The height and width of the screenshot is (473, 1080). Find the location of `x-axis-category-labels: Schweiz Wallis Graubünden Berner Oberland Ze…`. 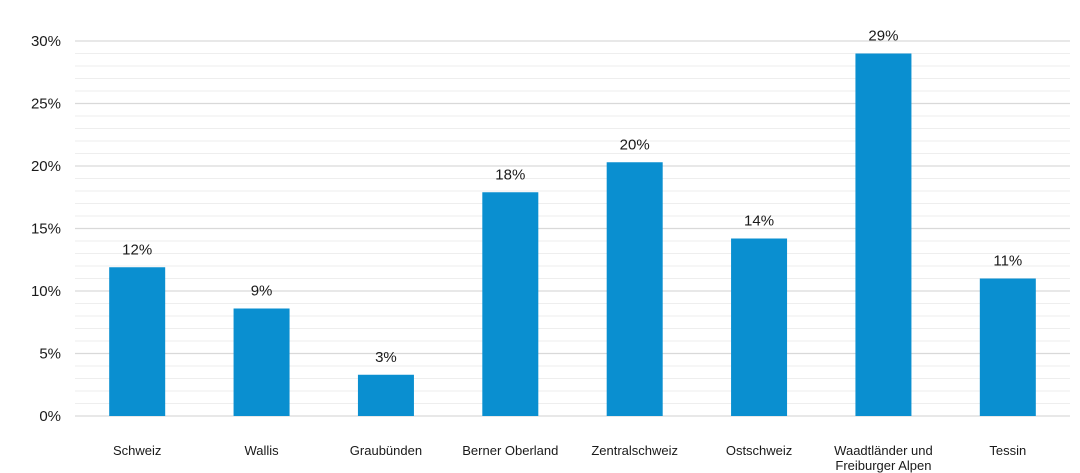

x-axis-category-labels: Schweiz Wallis Graubünden Berner Oberland Ze… is located at coordinates (569, 458).